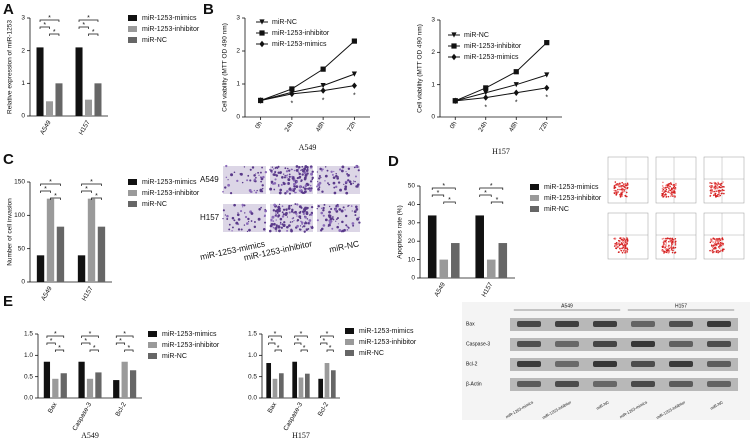 The width and height of the screenshot is (753, 442). What do you see at coordinates (273, 408) in the screenshot?
I see `x-tick-label: Bax` at bounding box center [273, 408].